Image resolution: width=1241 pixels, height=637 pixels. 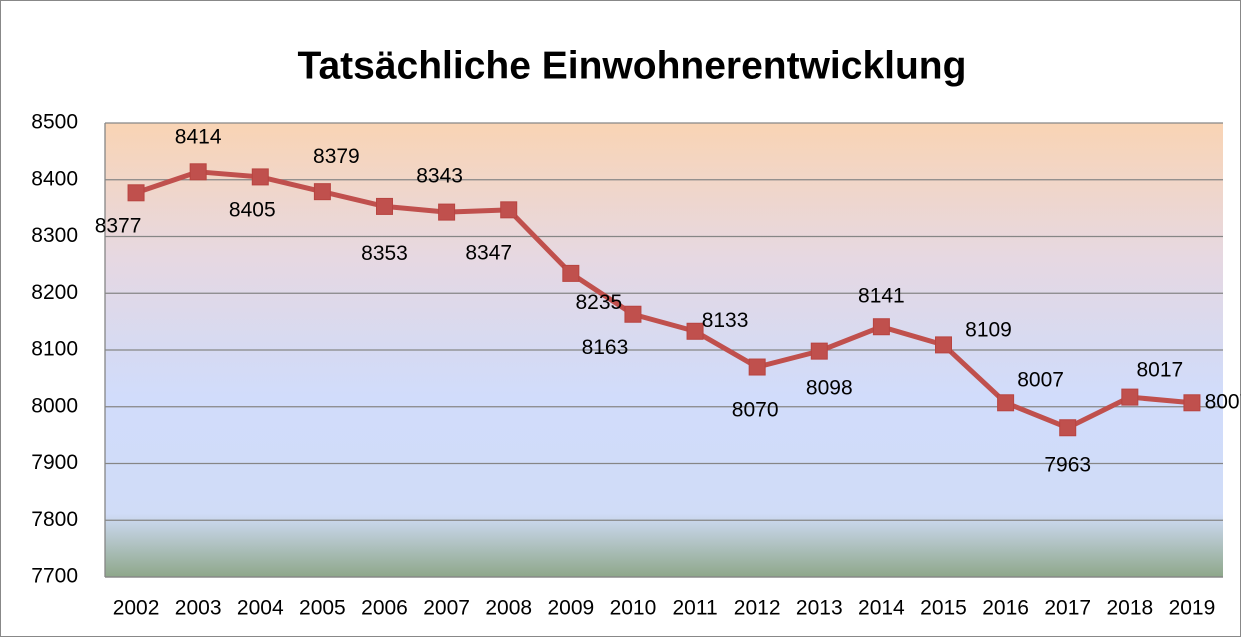 I want to click on x-tick-label: 2003, so click(x=198, y=608).